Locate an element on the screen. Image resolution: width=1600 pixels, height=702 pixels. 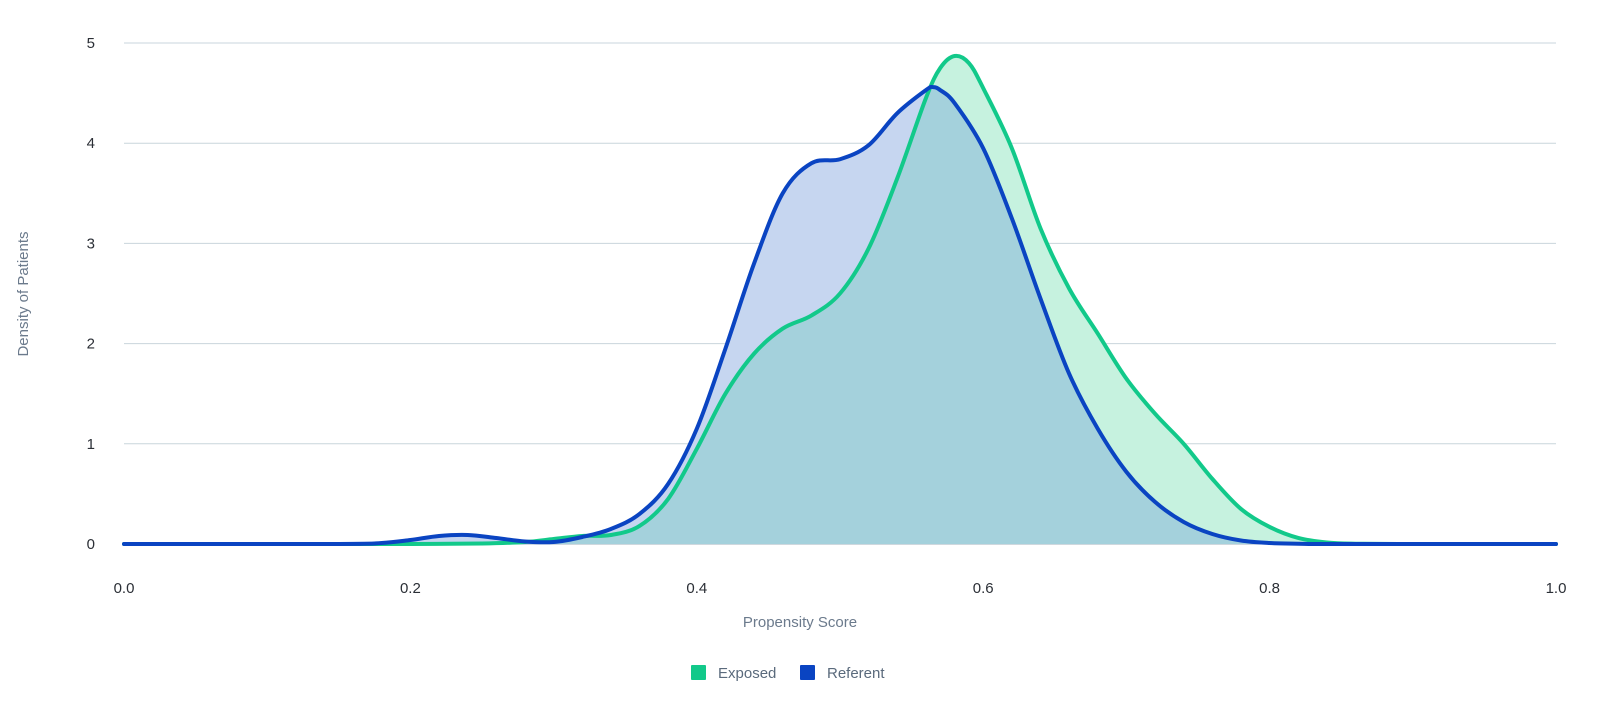
x-tick-label: 0.4 is located at coordinates (696, 588).